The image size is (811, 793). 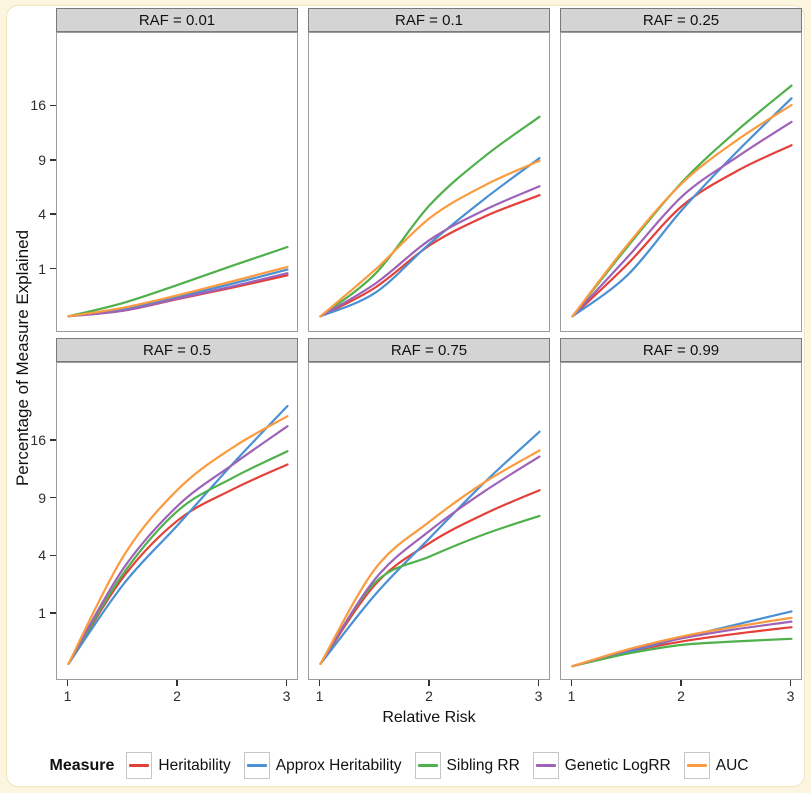 I want to click on facet-strip-raf-0-5: RAF = 0.5, so click(x=177, y=350).